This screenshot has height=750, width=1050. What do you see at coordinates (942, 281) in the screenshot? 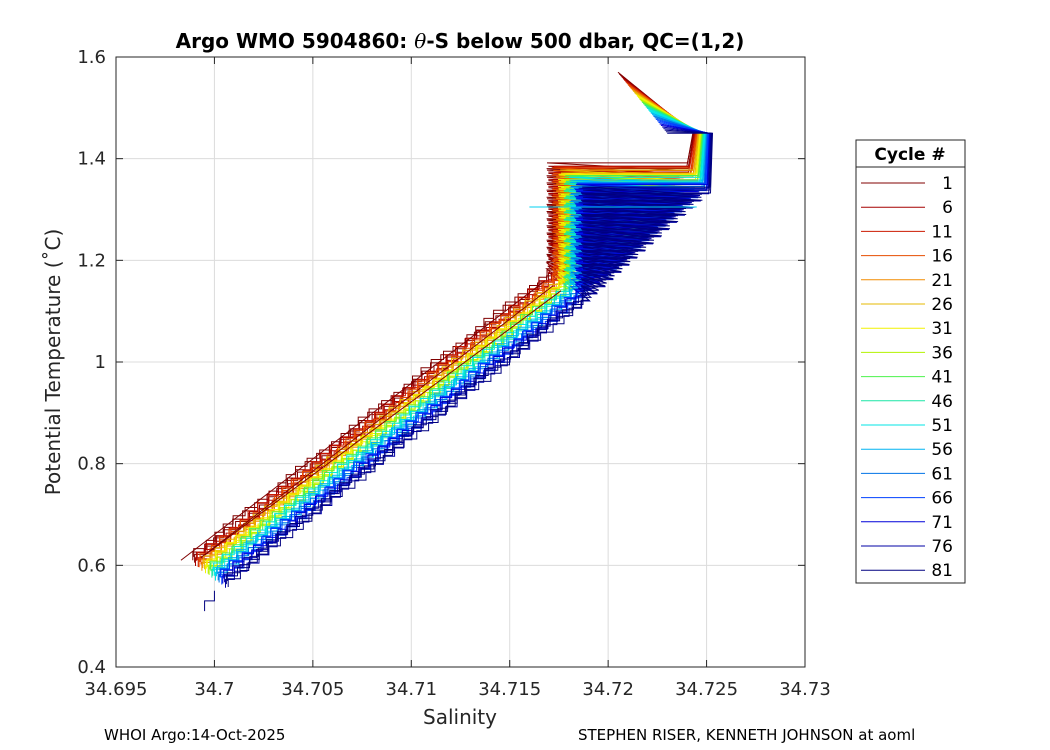
I see `legend-label: 21` at bounding box center [942, 281].